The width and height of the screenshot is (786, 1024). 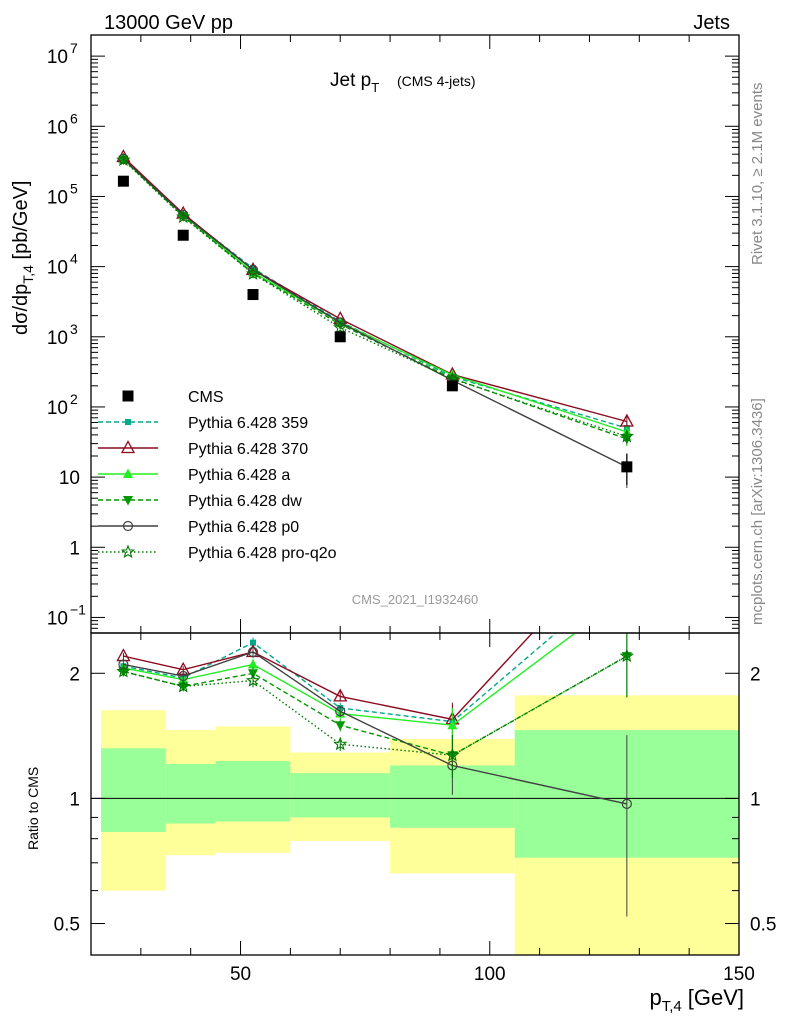 I want to click on ratio-line-p370, so click(x=328, y=677).